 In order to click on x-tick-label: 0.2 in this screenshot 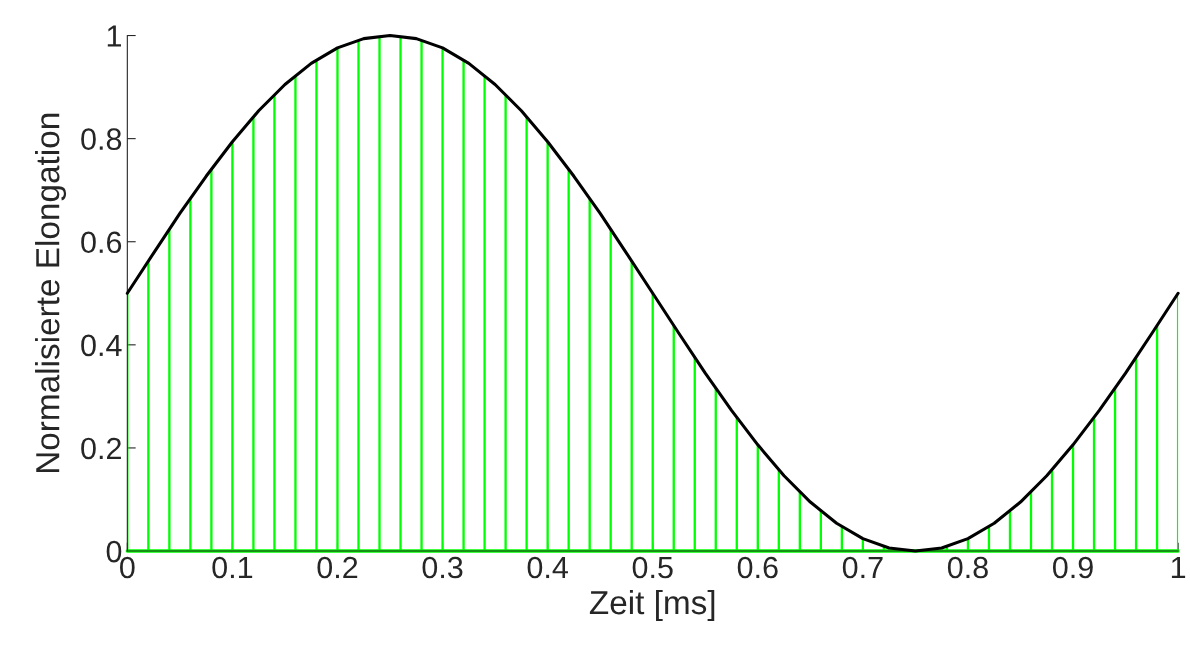, I will do `click(337, 567)`.